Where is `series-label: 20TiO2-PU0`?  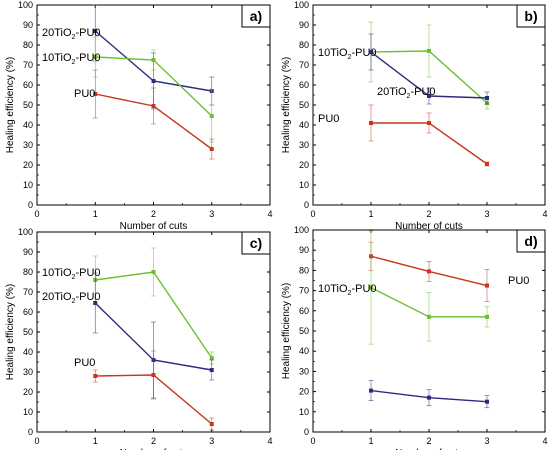 series-label: 20TiO2-PU0 is located at coordinates (71, 298).